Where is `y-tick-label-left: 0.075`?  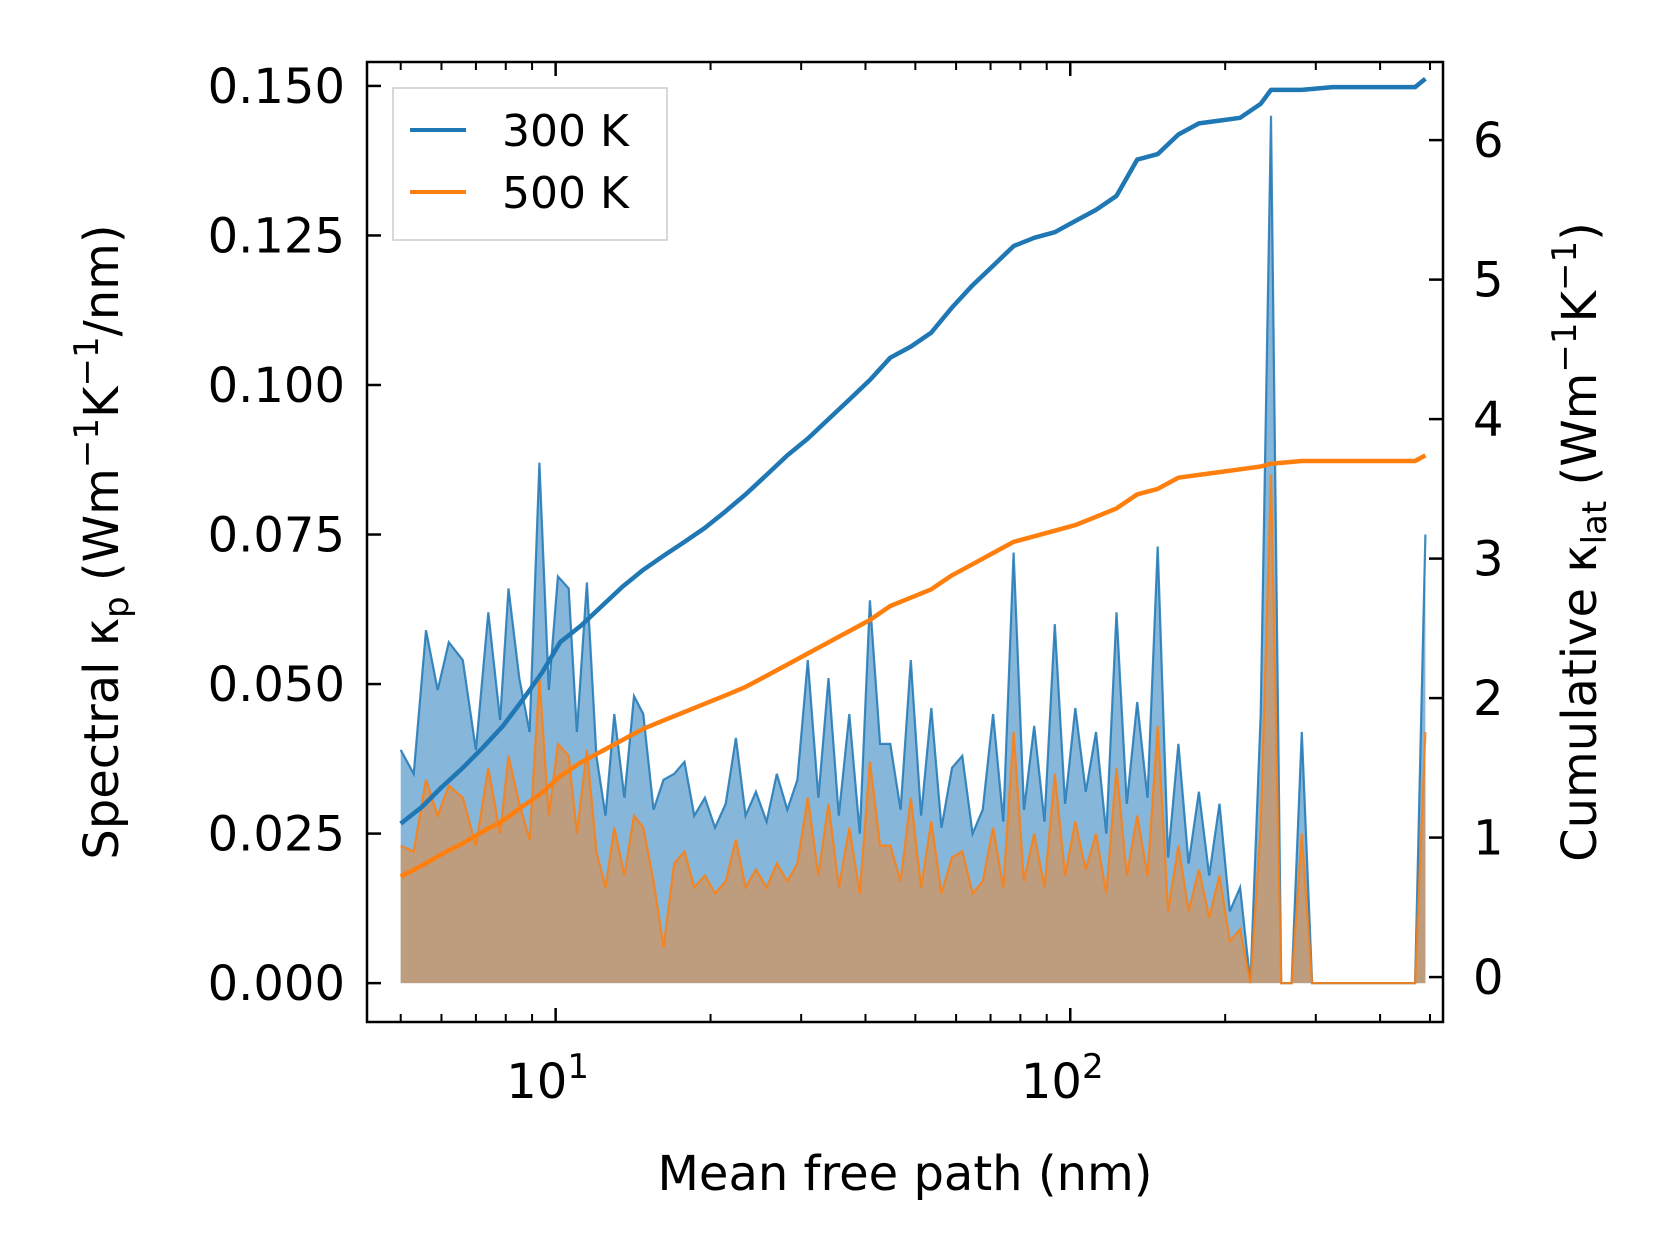 y-tick-label-left: 0.075 is located at coordinates (276, 536).